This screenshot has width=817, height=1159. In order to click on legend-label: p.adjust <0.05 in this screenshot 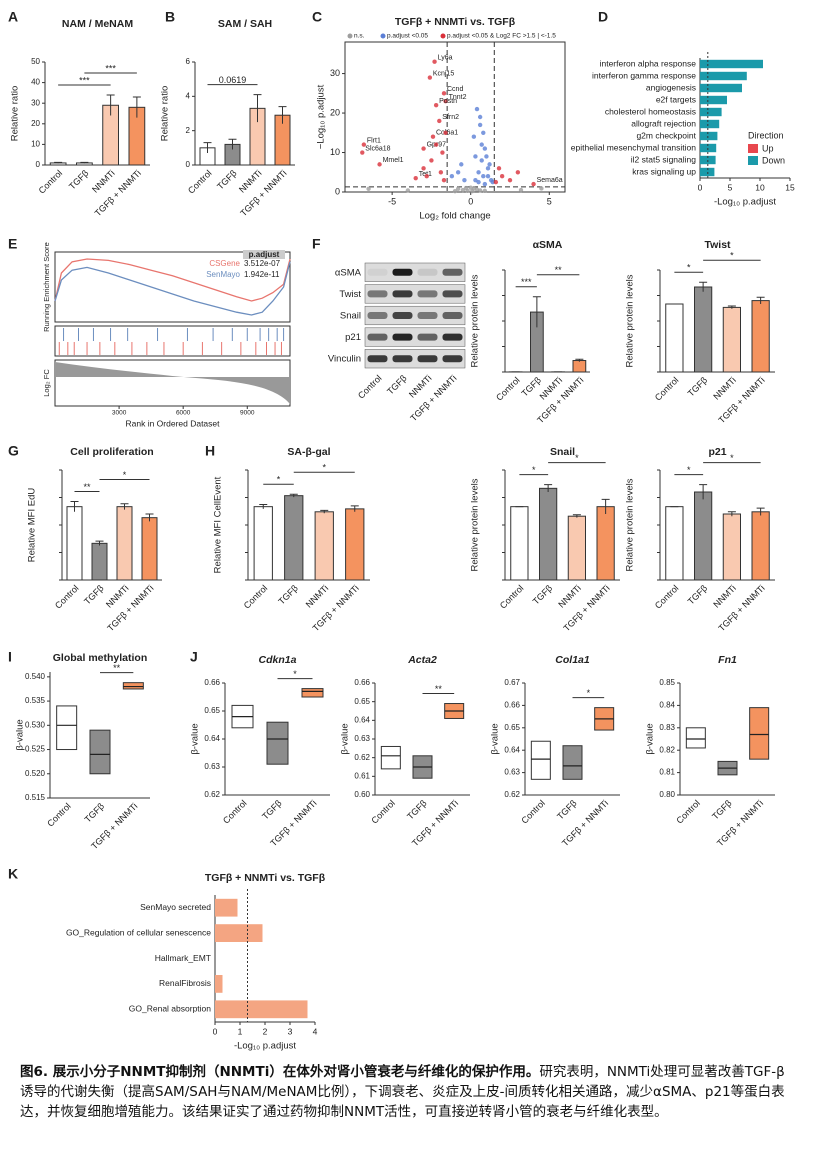, I will do `click(407, 36)`.